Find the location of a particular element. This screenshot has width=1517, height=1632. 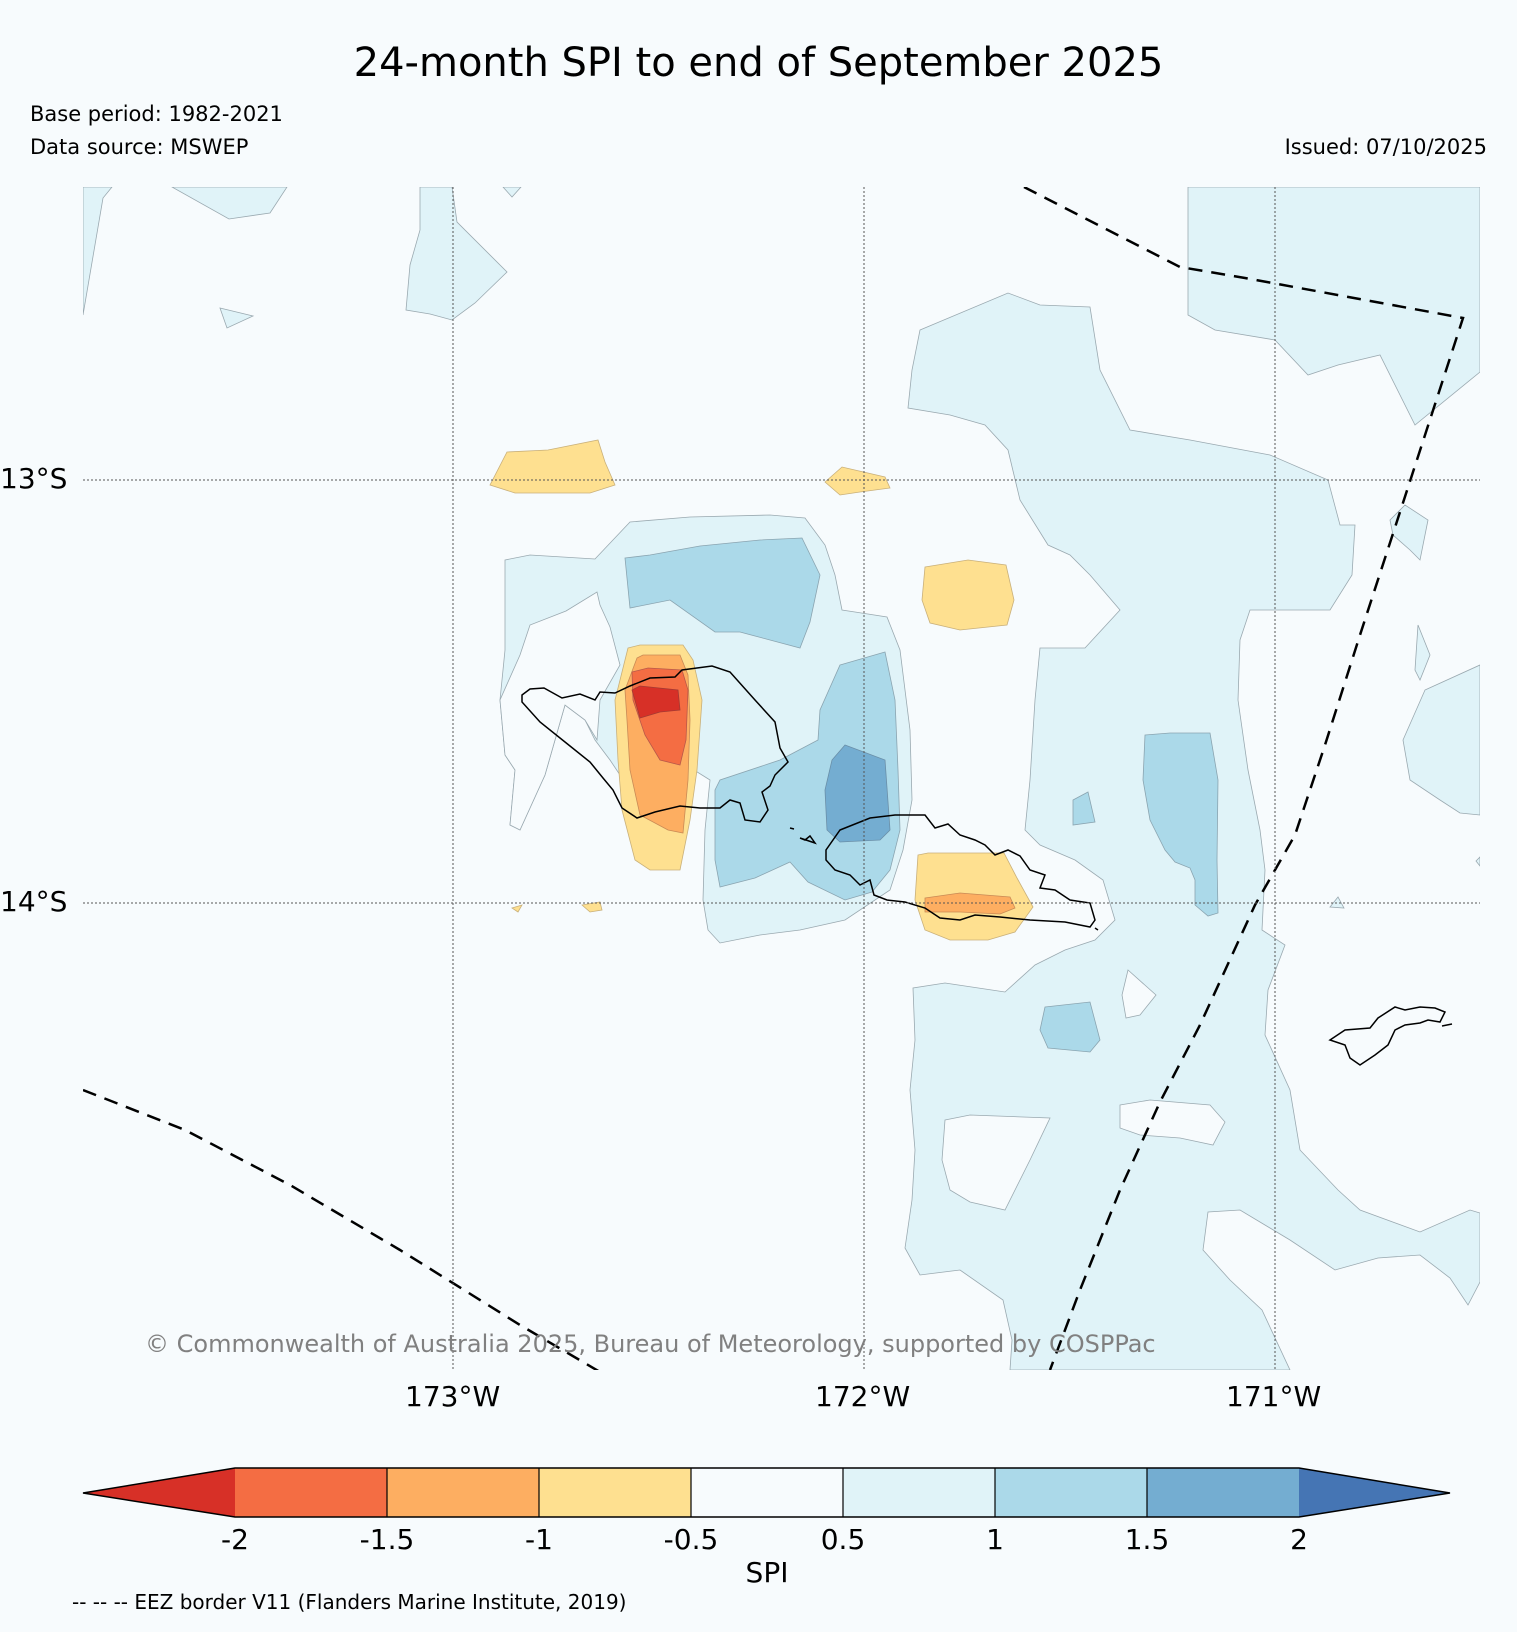

savaii-tip is located at coordinates (1096, 929).